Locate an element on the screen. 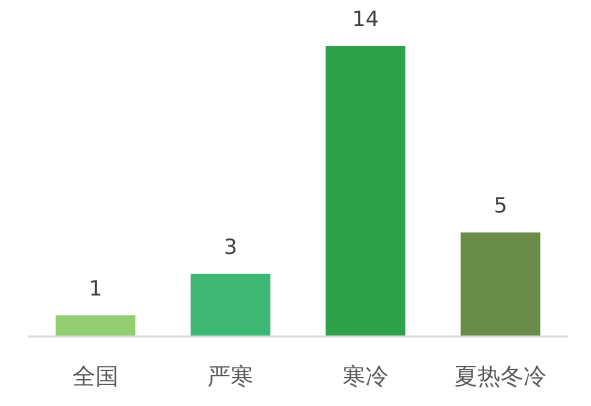  data-label: 3 is located at coordinates (231, 246).